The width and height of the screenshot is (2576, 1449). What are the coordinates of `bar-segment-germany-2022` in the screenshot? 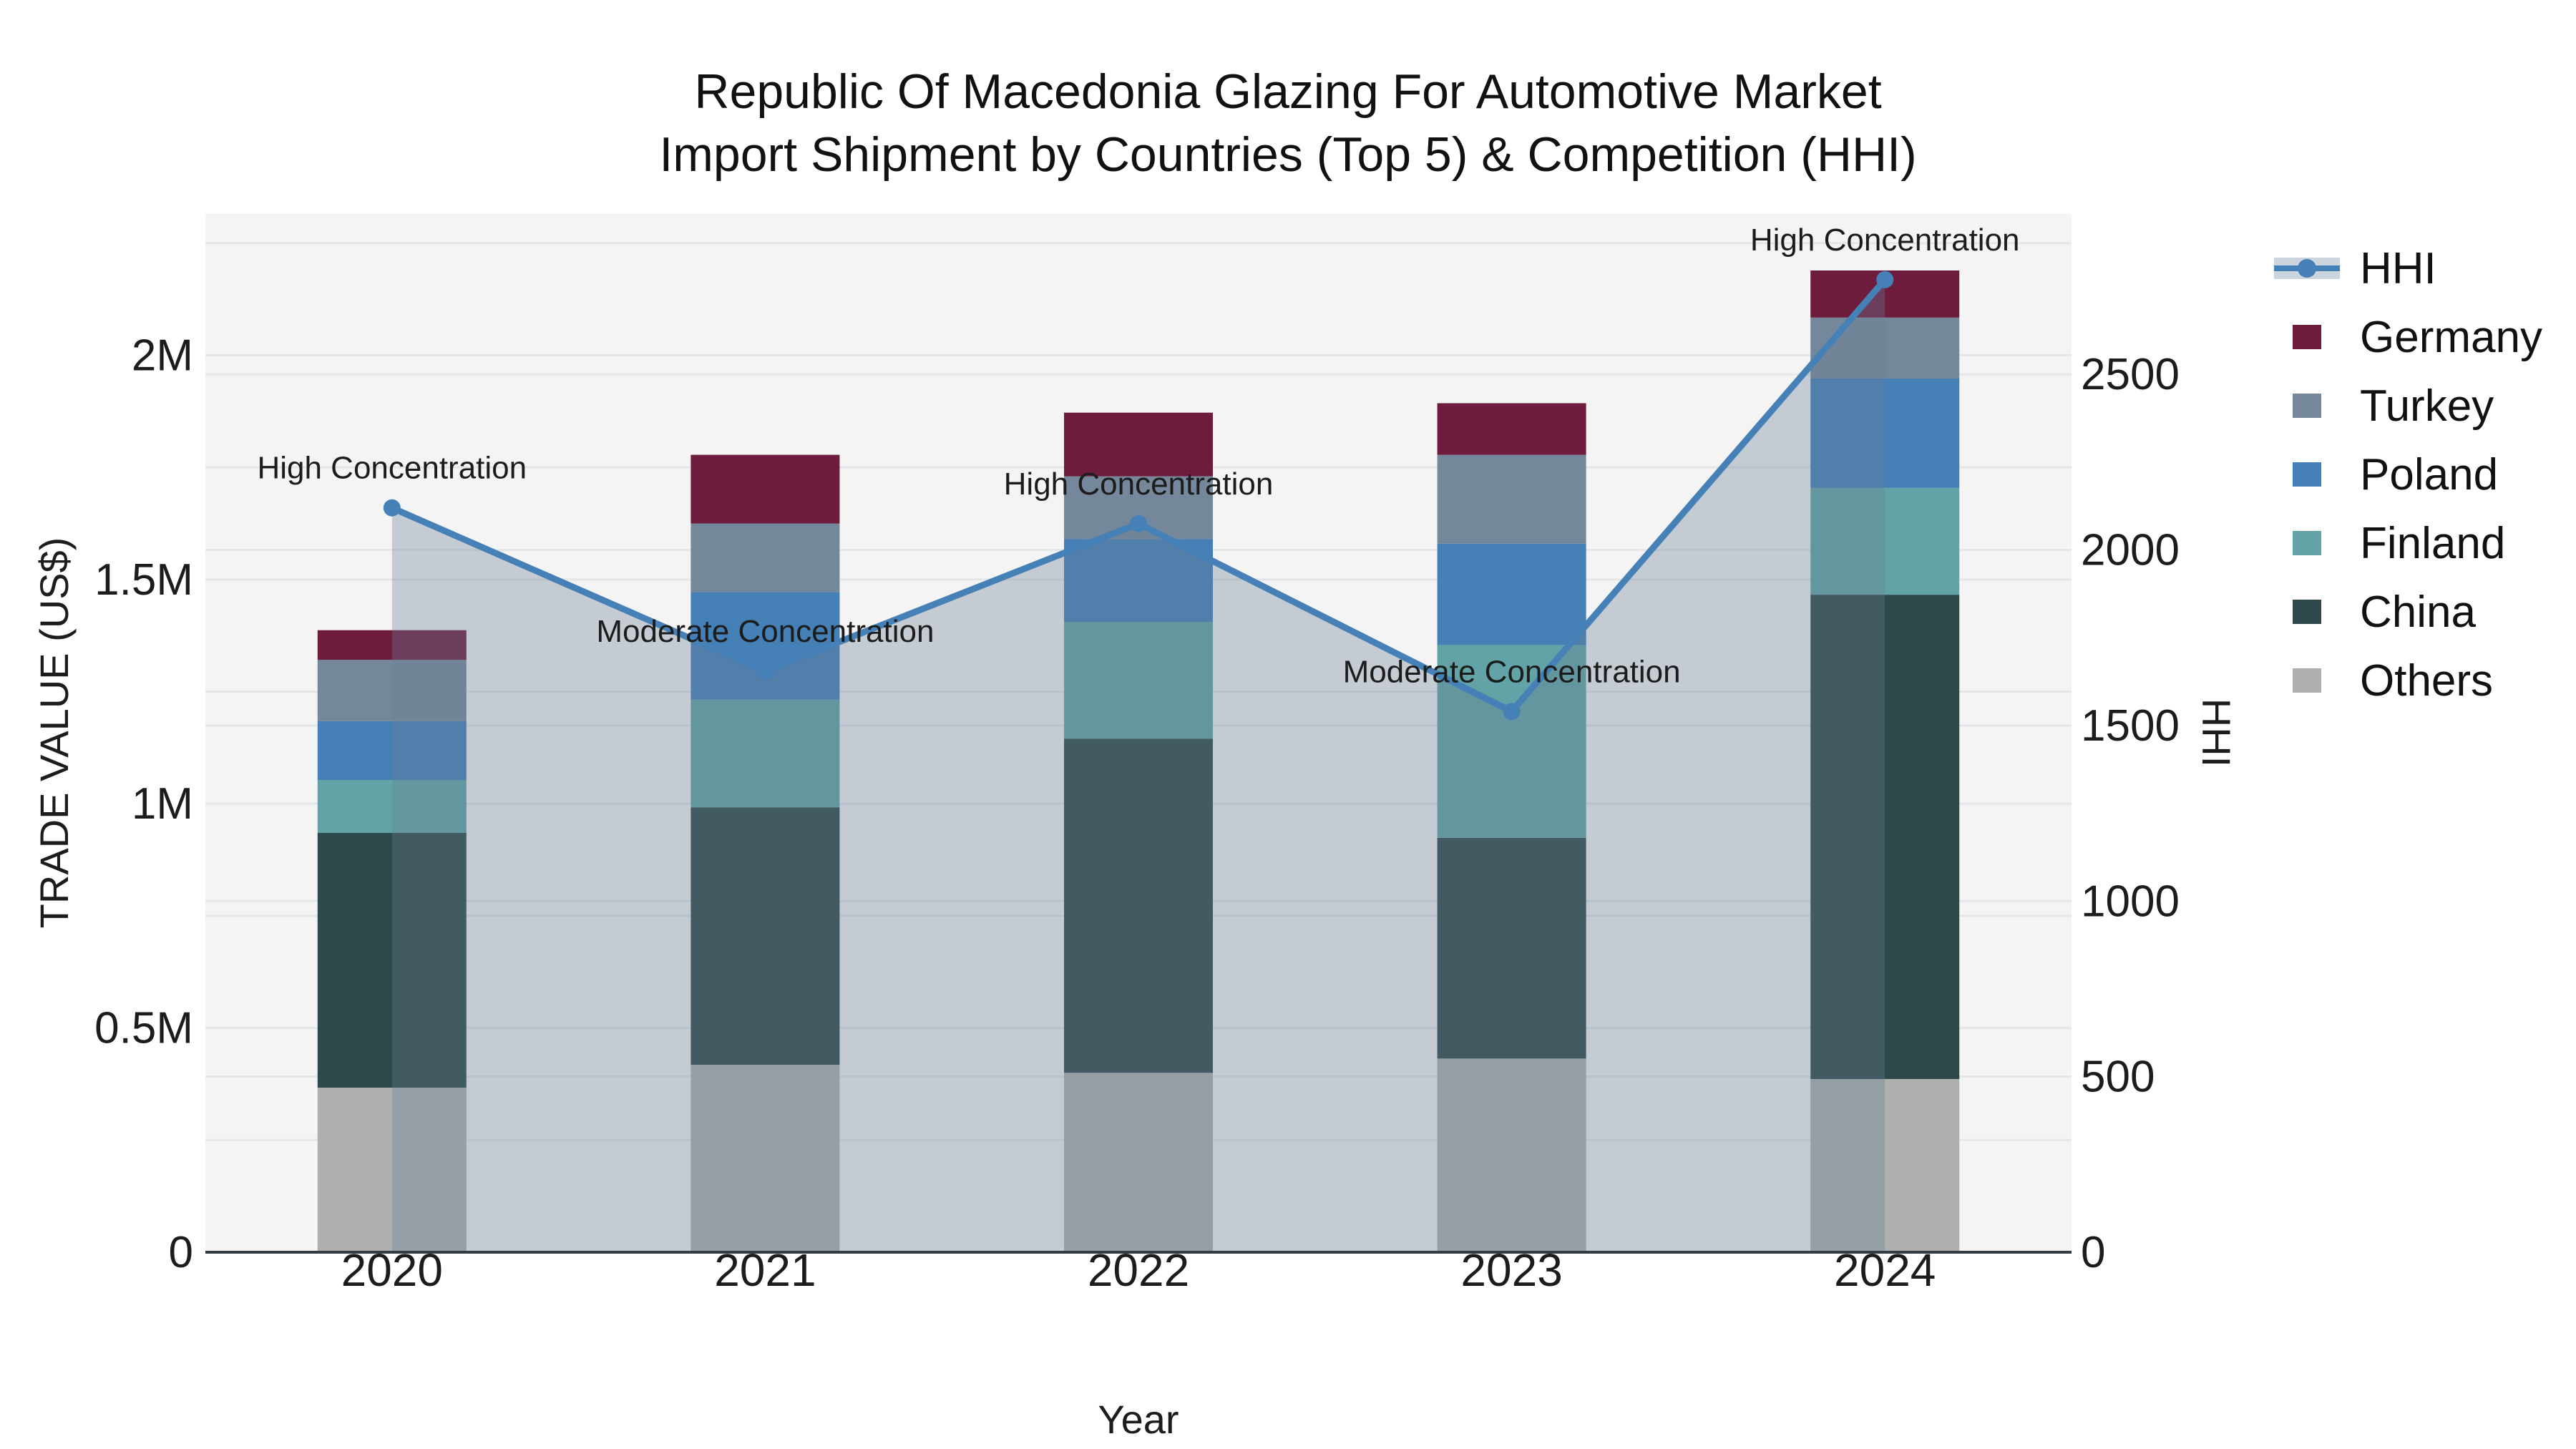 It's located at (1138, 444).